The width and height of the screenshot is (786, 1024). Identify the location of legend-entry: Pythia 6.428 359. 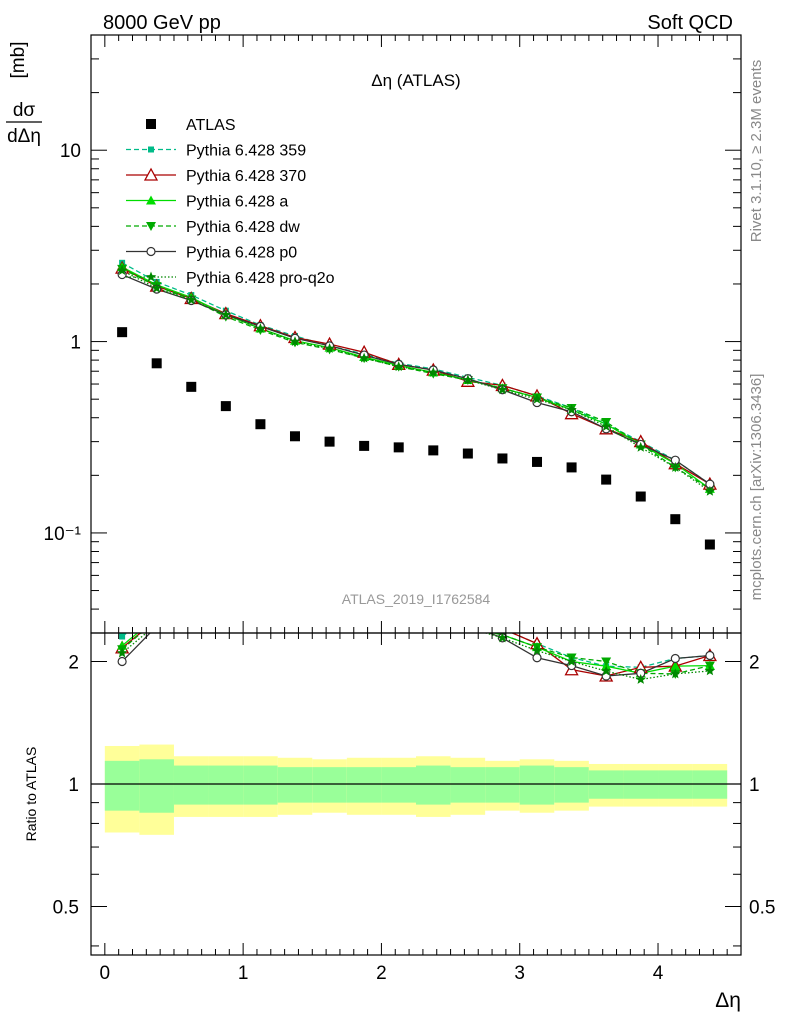
(216, 151).